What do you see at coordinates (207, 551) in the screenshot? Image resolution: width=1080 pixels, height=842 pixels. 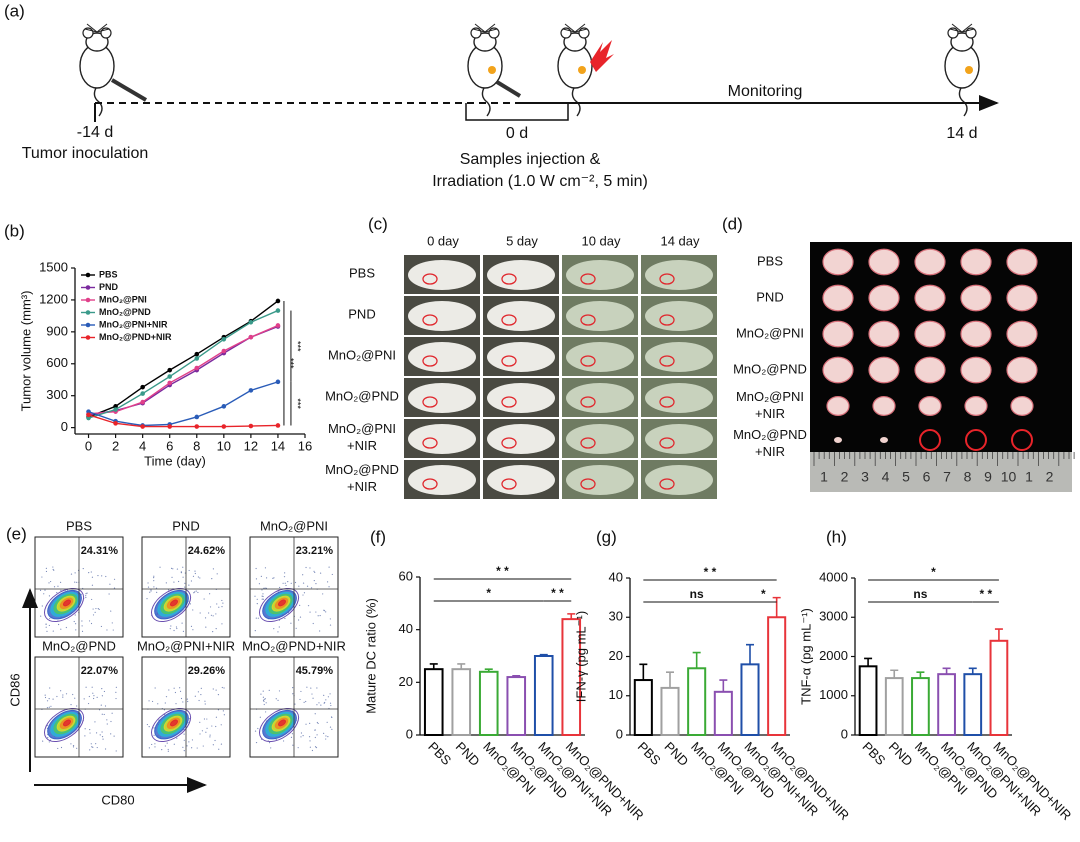 I see `gate-percent: 24.62%` at bounding box center [207, 551].